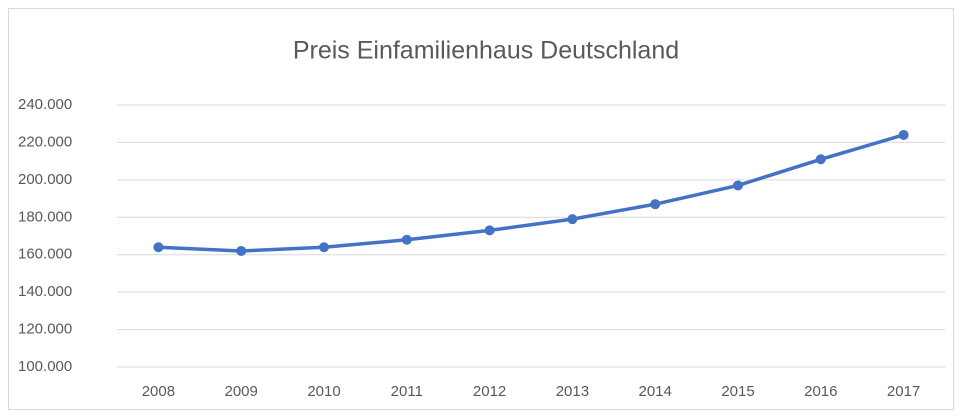 This screenshot has width=963, height=417. What do you see at coordinates (820, 391) in the screenshot?
I see `x-tick-label: 2016` at bounding box center [820, 391].